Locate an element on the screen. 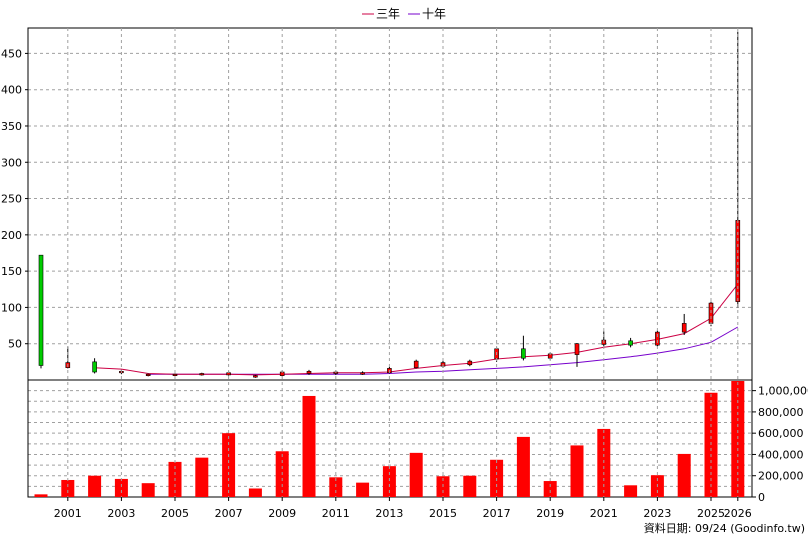 The image size is (808, 540). x-tick-label: 2013 is located at coordinates (389, 513).